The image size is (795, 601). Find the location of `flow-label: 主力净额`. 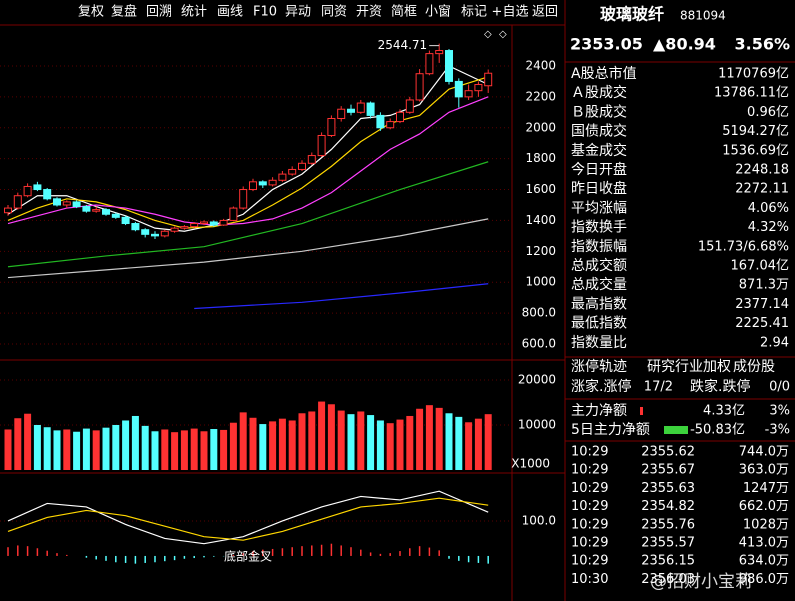

flow-label: 主力净额 is located at coordinates (599, 411).